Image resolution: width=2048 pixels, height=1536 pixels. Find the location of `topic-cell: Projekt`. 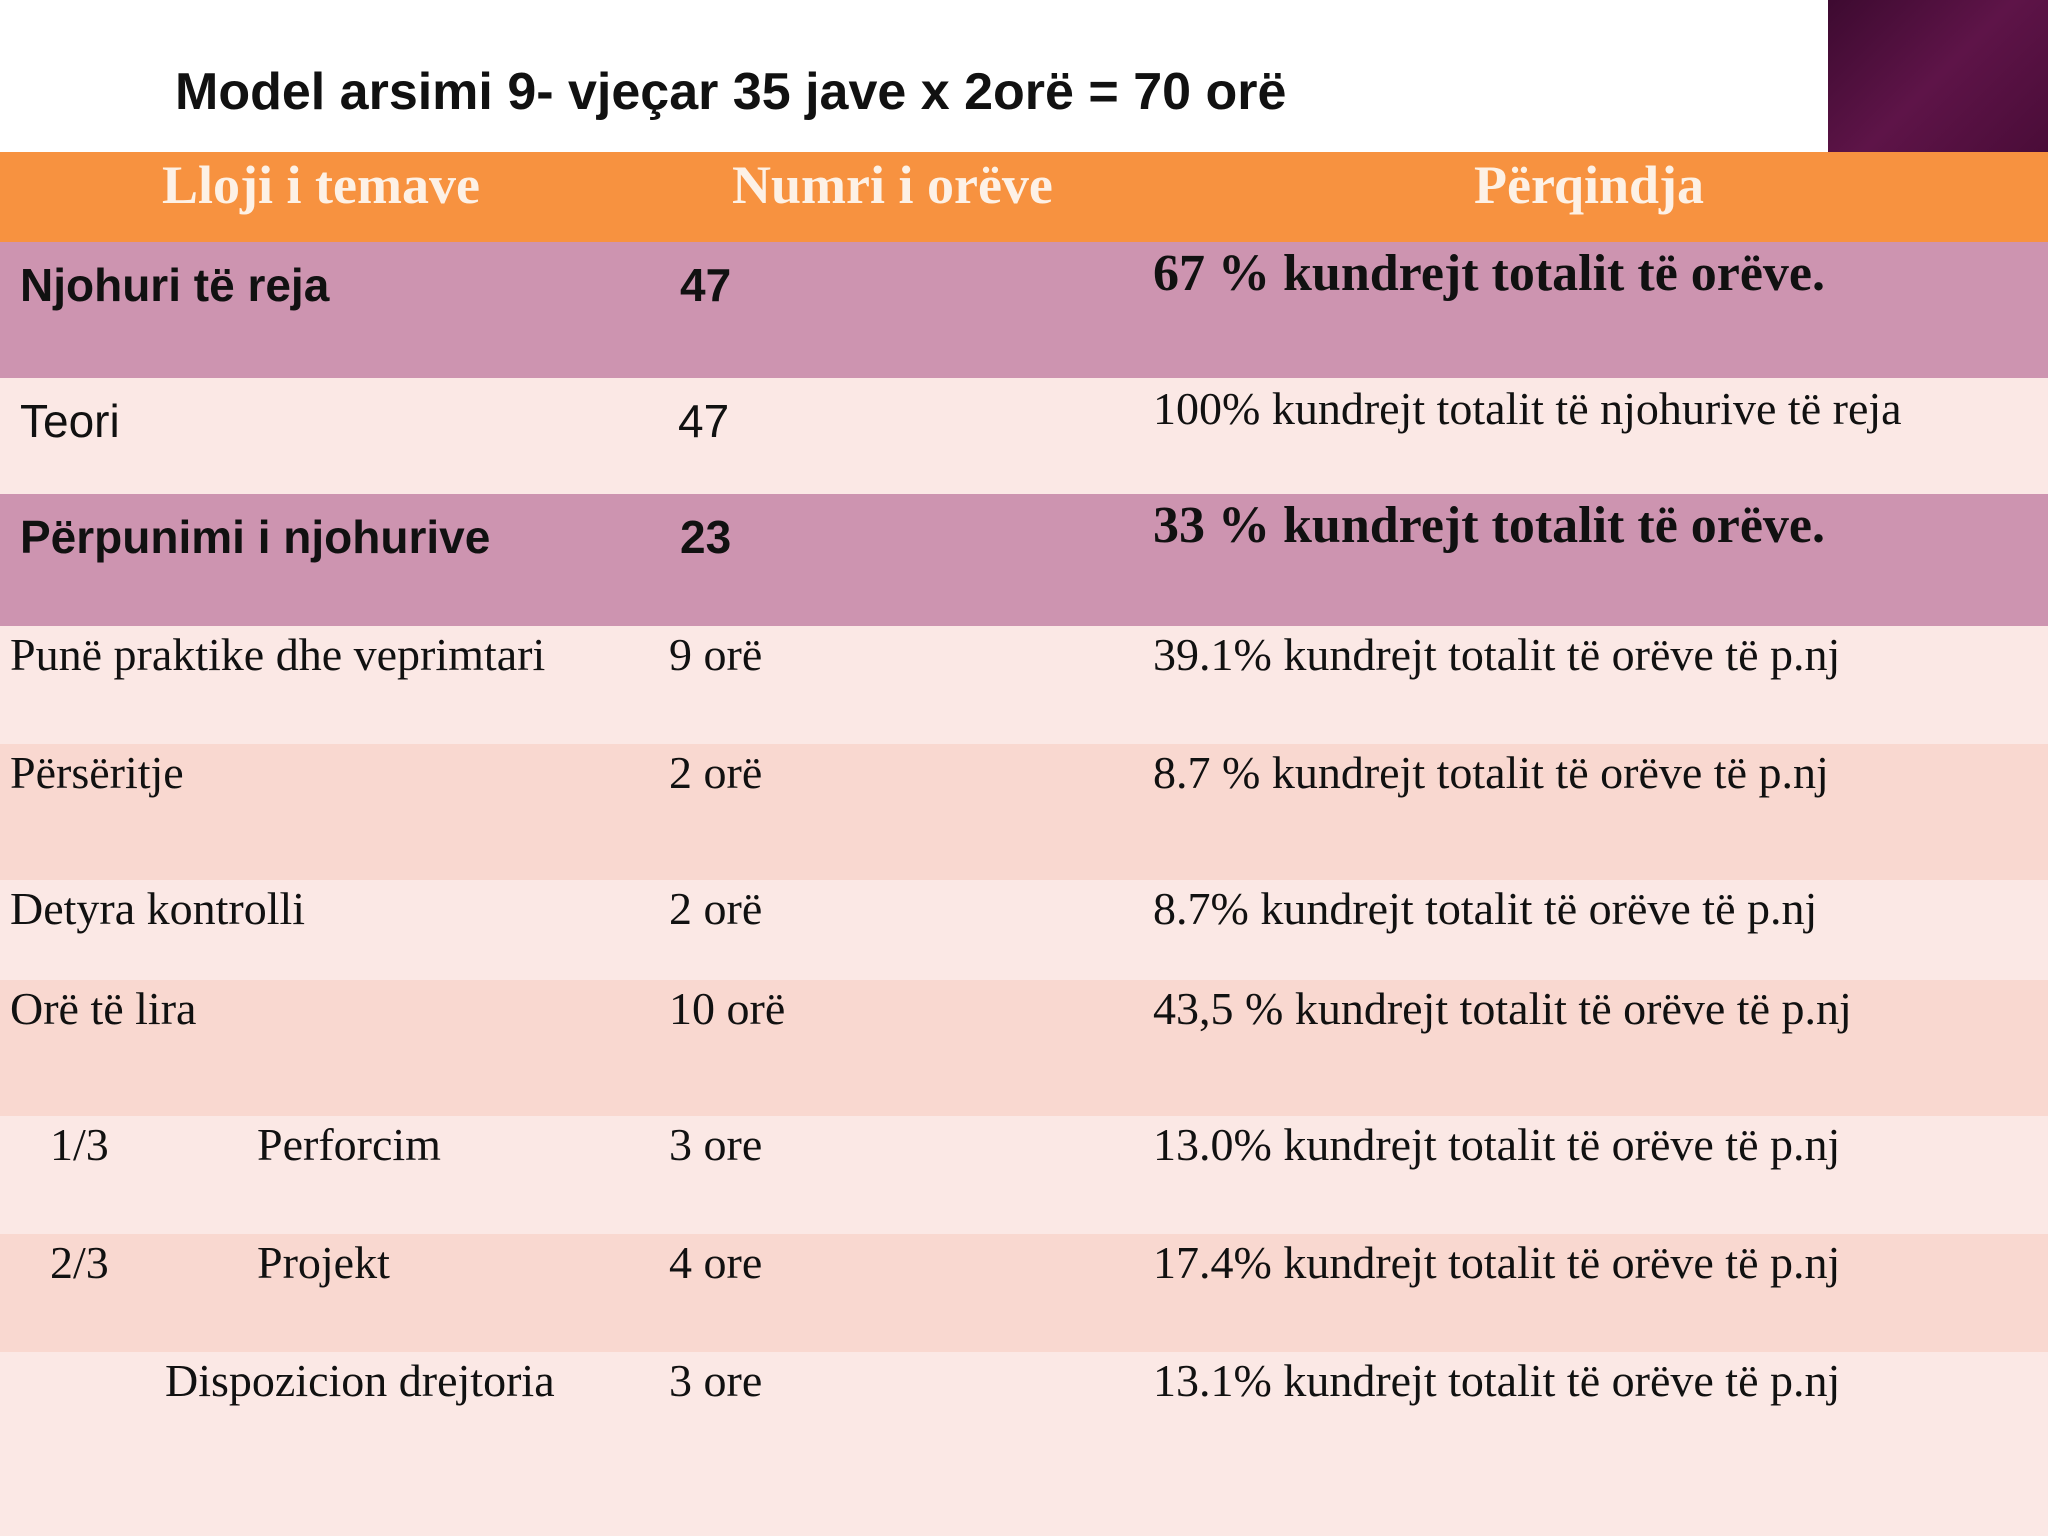

topic-cell: Projekt is located at coordinates (323, 1262).